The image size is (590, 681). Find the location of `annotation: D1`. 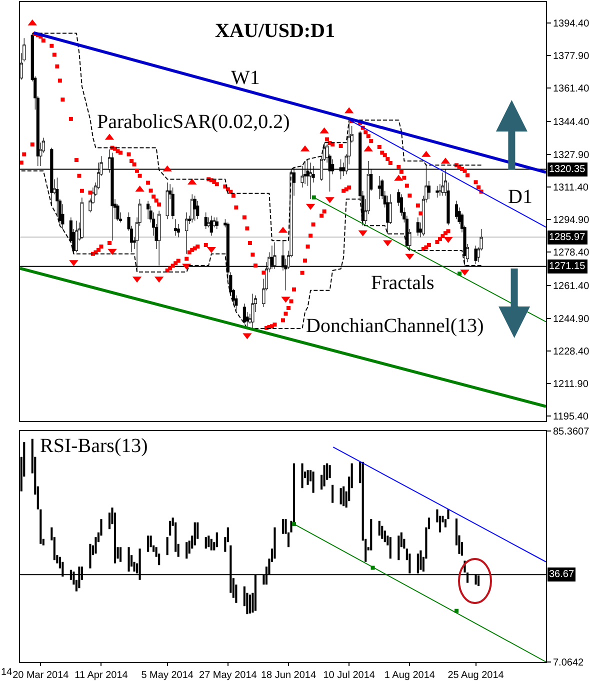

annotation: D1 is located at coordinates (520, 197).